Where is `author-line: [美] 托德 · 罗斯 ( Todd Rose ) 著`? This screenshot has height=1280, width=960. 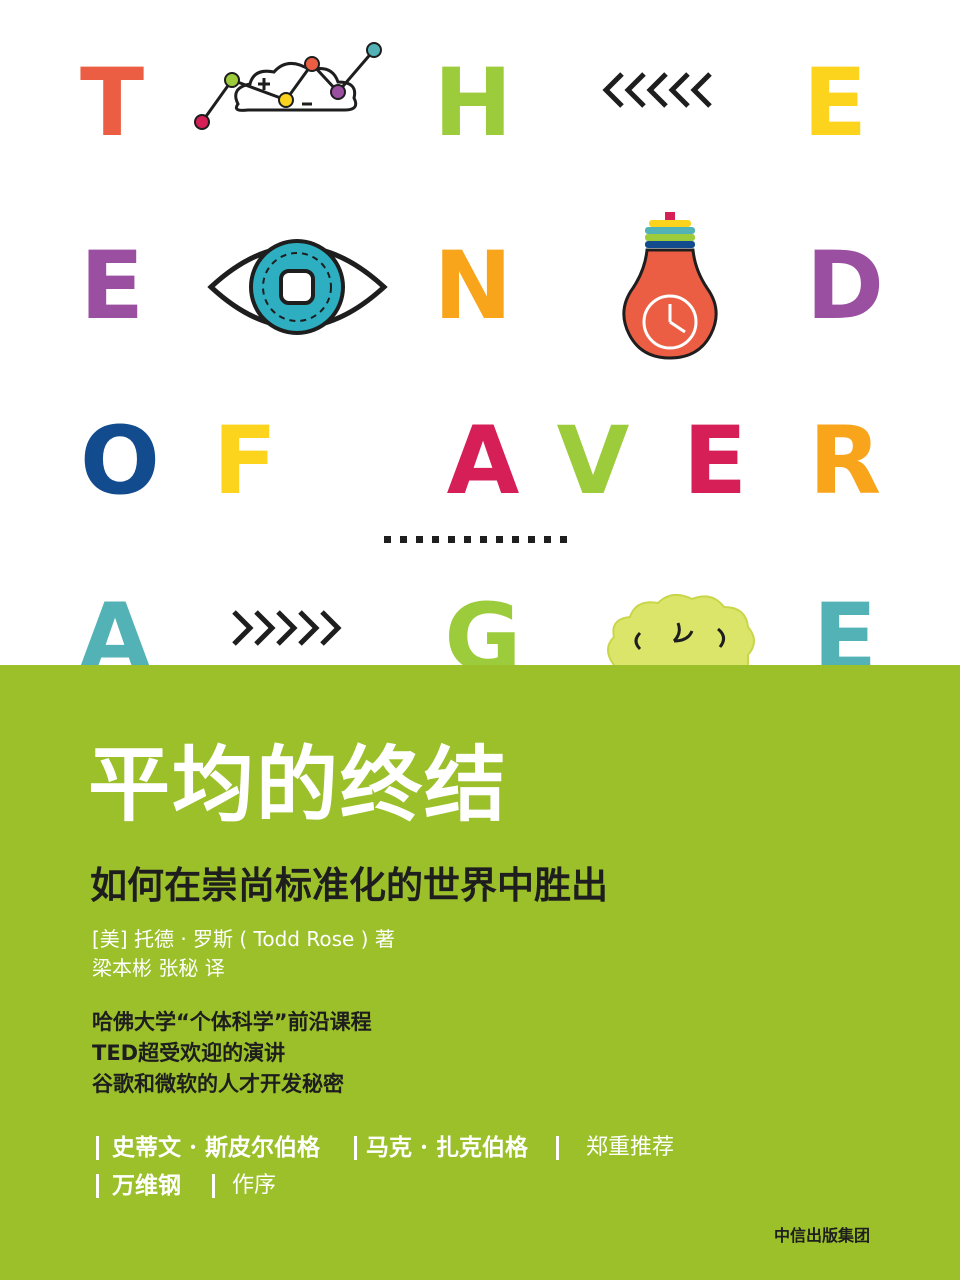
author-line: [美] 托德 · 罗斯 ( Todd Rose ) 著 is located at coordinates (243, 939).